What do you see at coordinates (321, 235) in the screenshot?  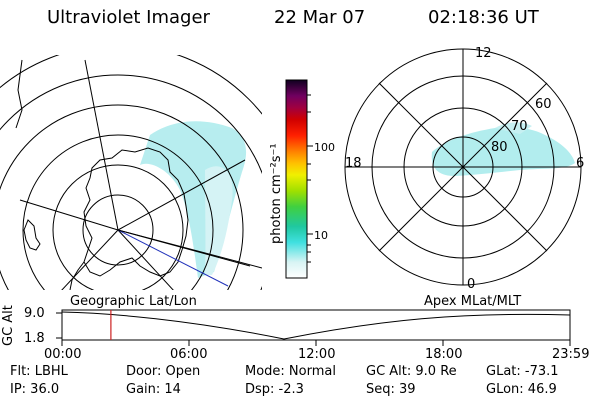 I see `colorbar-tick-label: 10` at bounding box center [321, 235].